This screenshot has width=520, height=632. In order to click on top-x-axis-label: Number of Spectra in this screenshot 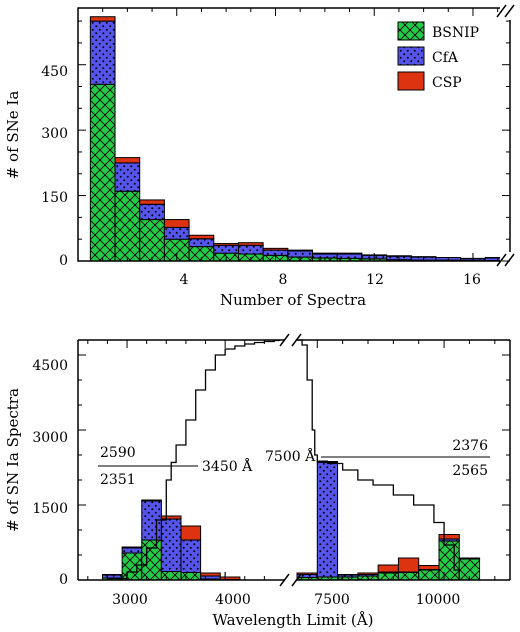, I will do `click(293, 300)`.